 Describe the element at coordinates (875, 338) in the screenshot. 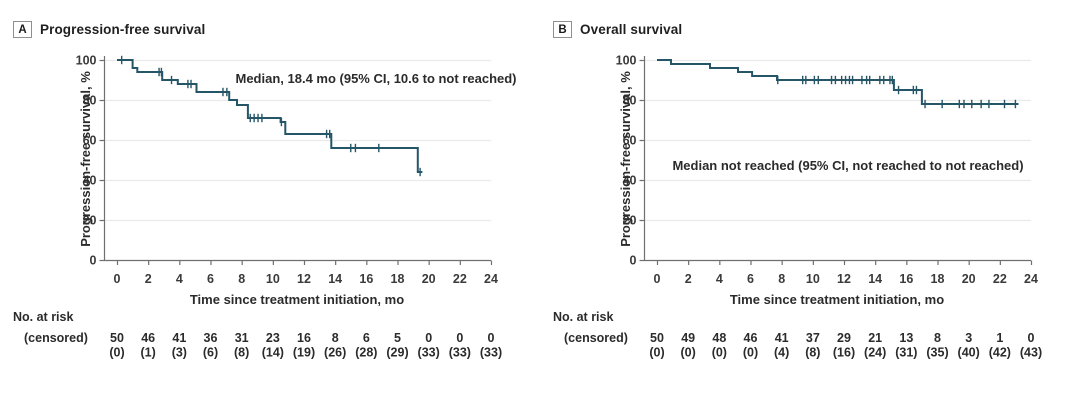

I see `at-risk-count: 21` at that location.